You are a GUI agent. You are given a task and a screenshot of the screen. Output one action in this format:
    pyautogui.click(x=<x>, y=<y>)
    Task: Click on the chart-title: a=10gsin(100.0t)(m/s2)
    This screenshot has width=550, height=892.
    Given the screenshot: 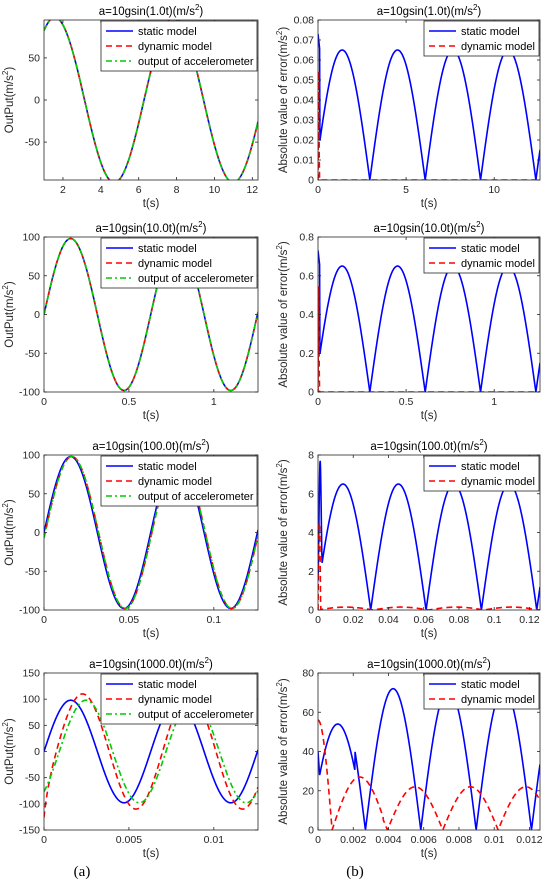 What is the action you would take?
    pyautogui.click(x=428, y=445)
    